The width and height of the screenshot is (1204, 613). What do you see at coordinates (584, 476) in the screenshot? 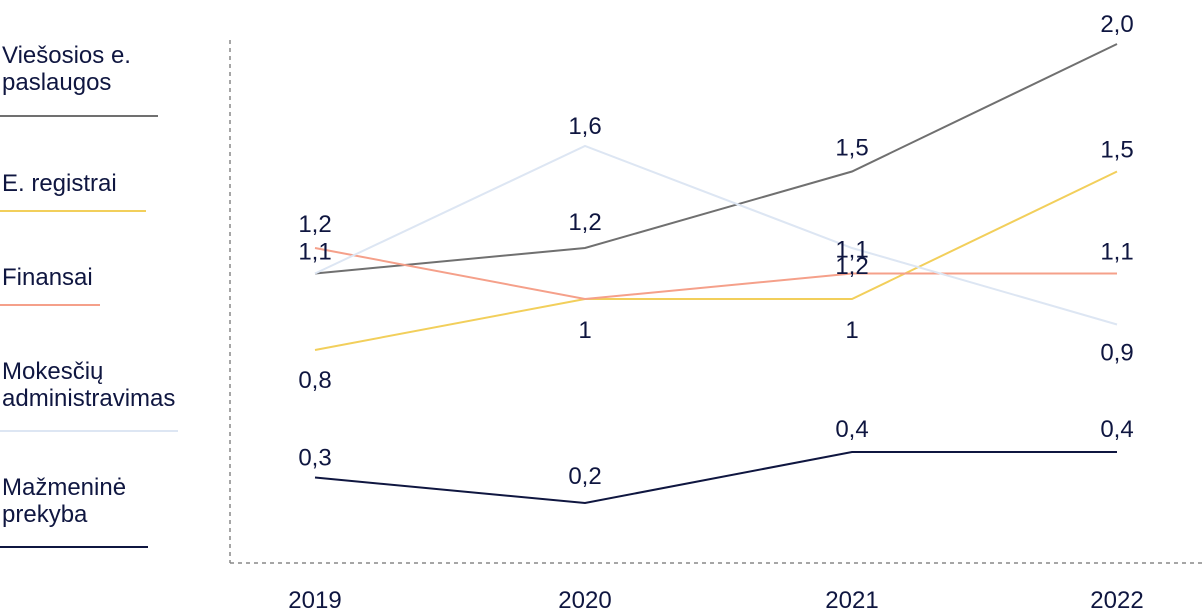
I see `data-label: 0,2` at bounding box center [584, 476].